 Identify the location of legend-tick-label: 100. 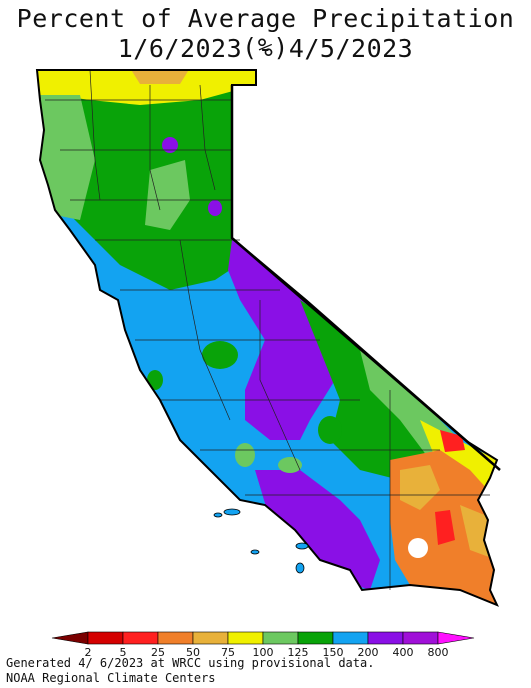
(263, 652).